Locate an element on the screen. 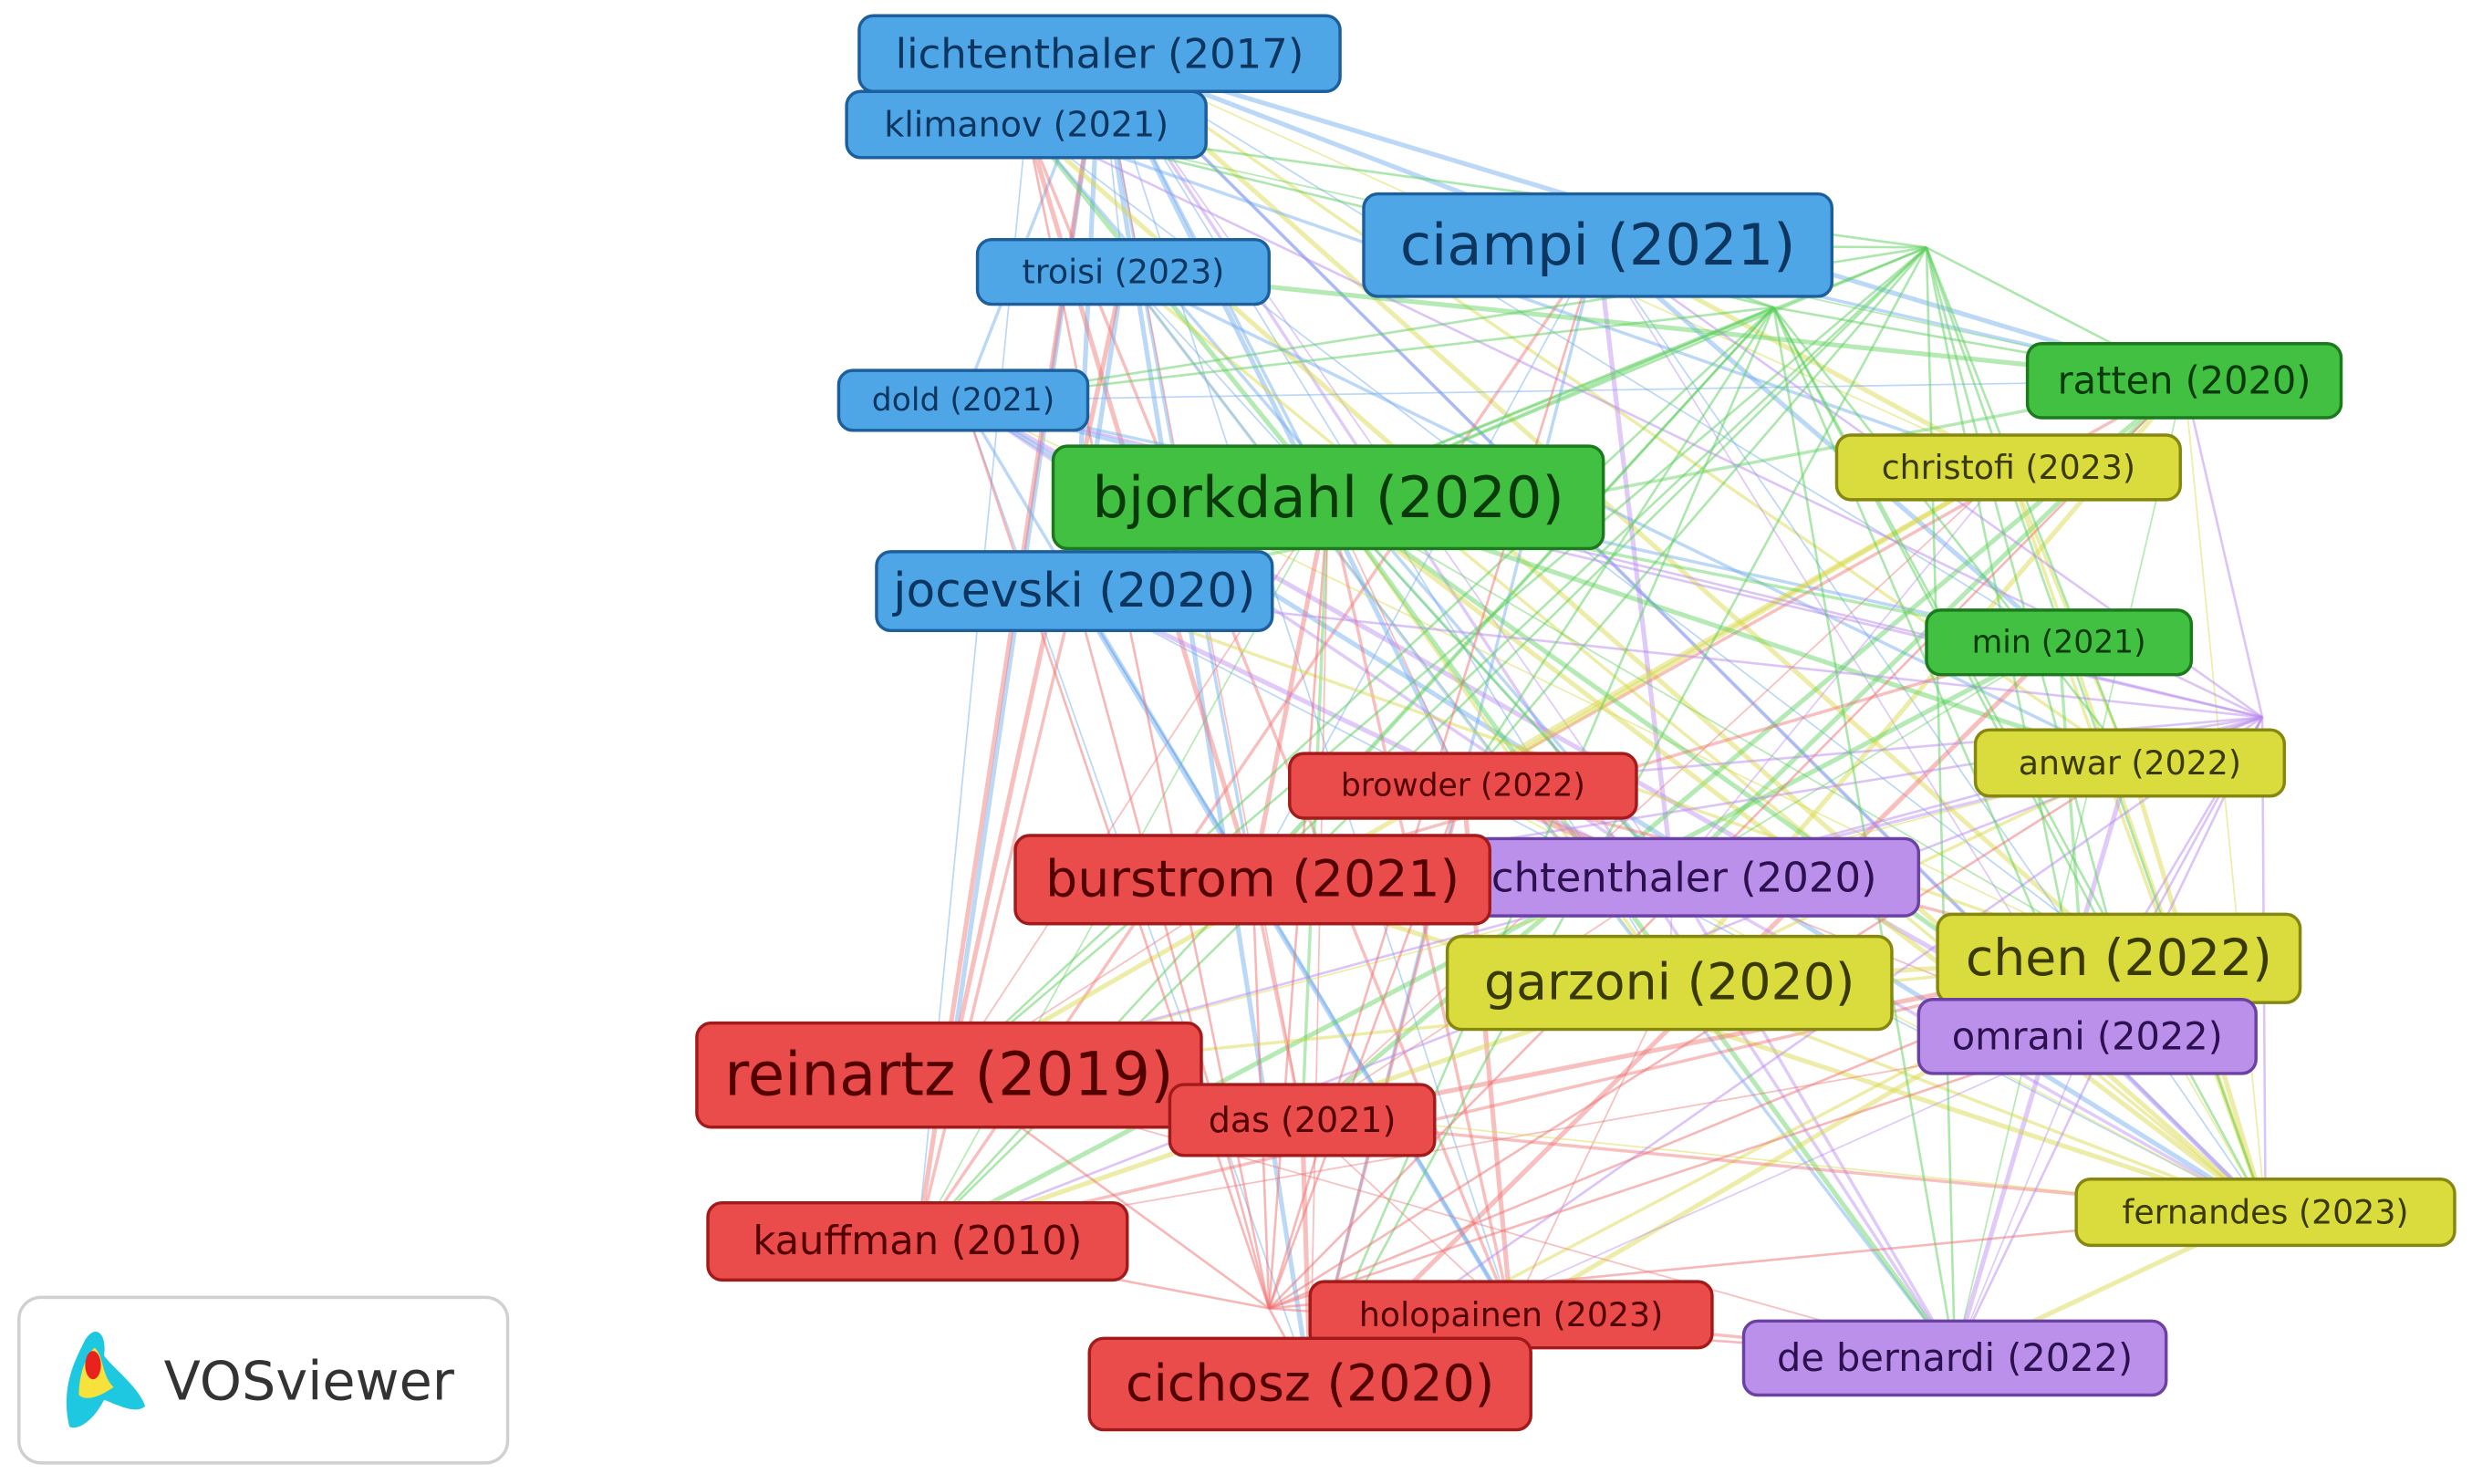 This screenshot has height=1484, width=2472. node-label: reinartz (2019) is located at coordinates (948, 1076).